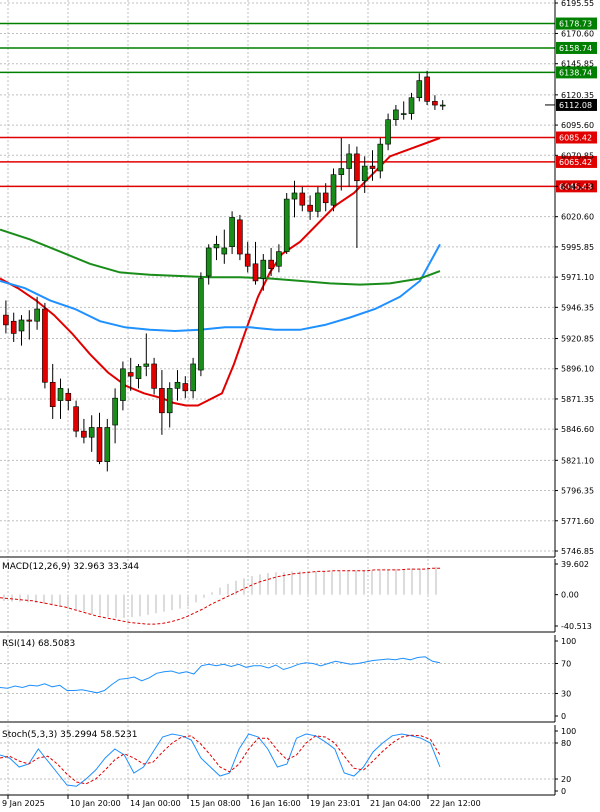  What do you see at coordinates (577, 247) in the screenshot?
I see `price-tick-label: 5995.85` at bounding box center [577, 247].